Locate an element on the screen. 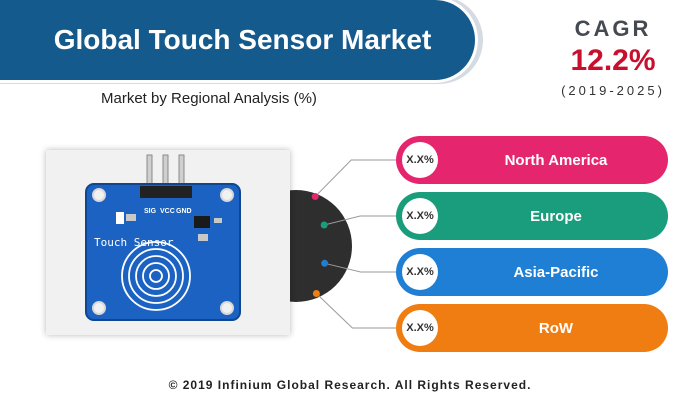 The image size is (700, 400). chart-subtitle: Market by Regional Analysis (%) is located at coordinates (209, 98).